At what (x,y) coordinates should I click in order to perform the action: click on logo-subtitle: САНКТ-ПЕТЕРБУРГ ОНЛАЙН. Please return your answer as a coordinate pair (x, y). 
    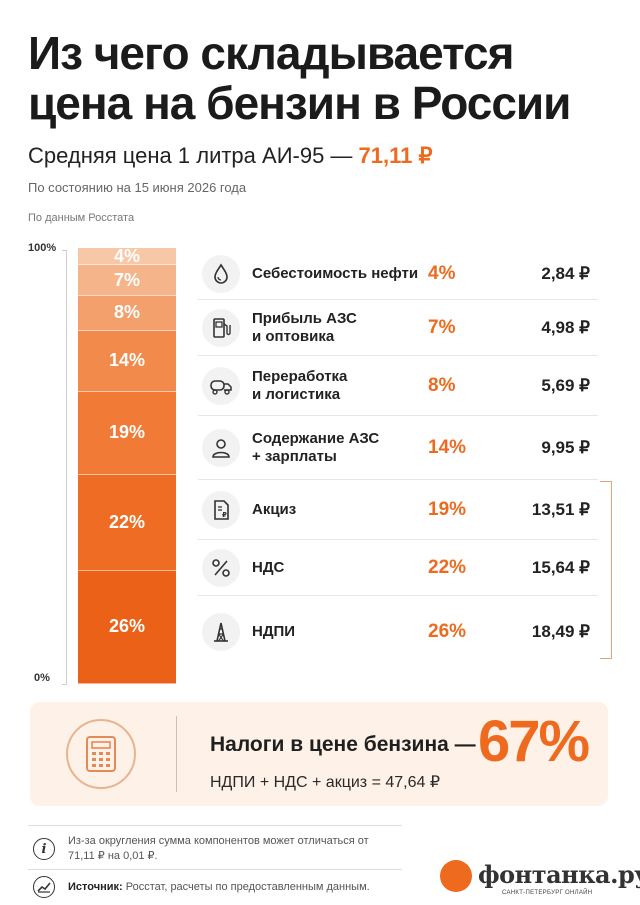
    Looking at the image, I should click on (547, 893).